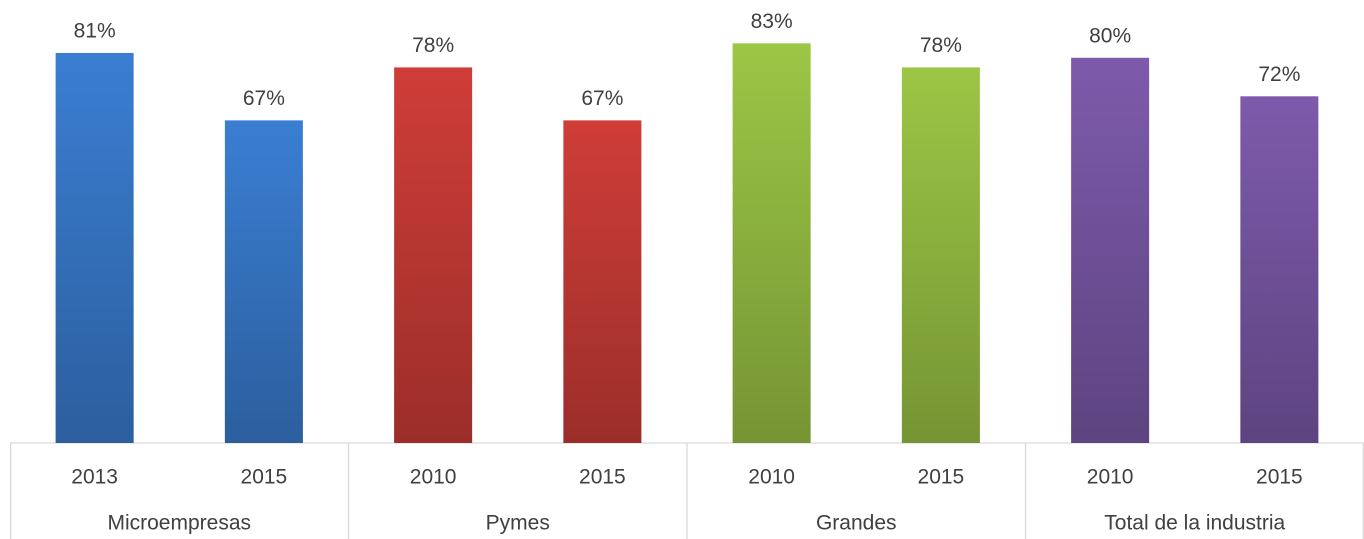 The width and height of the screenshot is (1364, 539). Describe the element at coordinates (772, 21) in the screenshot. I see `value-label: 83%` at that location.